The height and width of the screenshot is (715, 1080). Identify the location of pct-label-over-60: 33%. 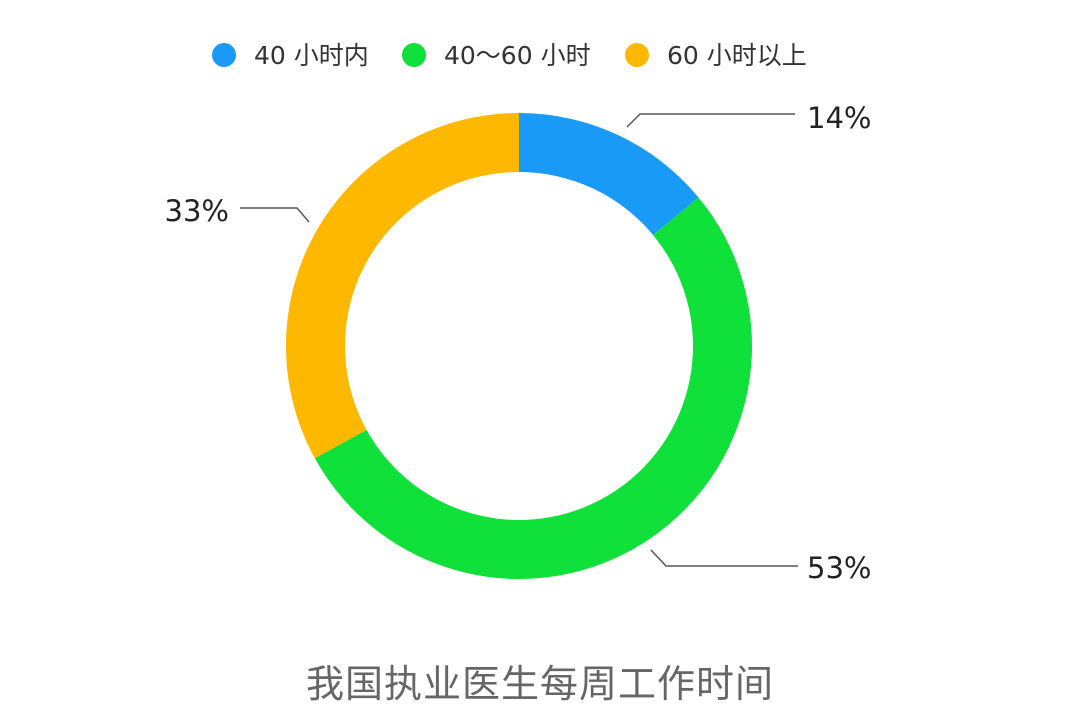
(197, 211).